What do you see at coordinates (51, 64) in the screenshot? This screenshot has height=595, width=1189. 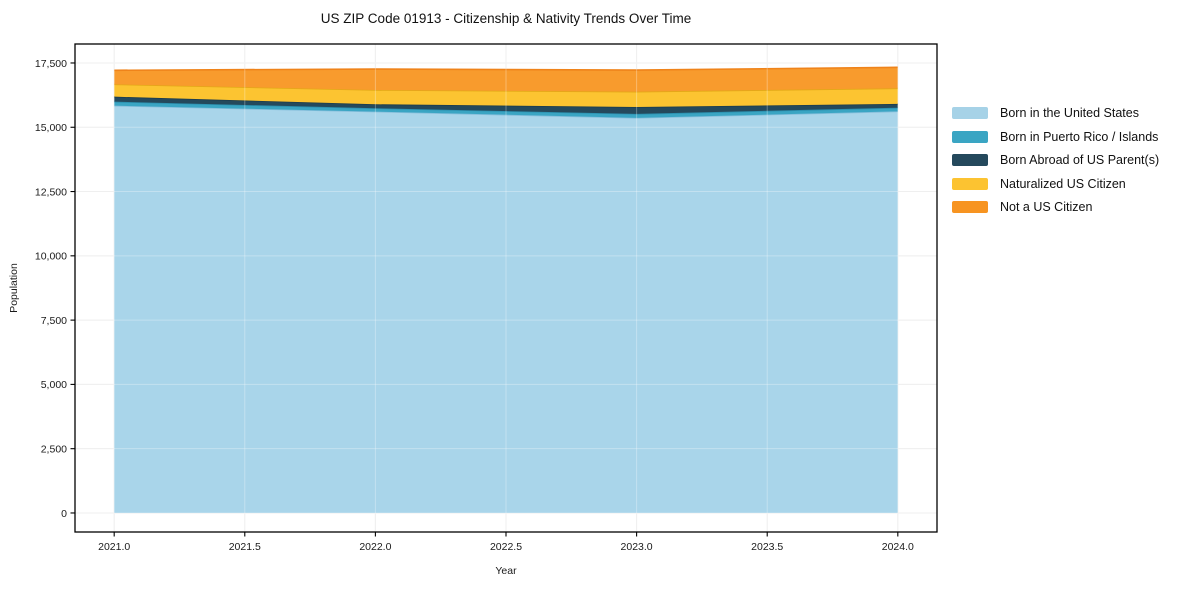 I see `svg-text: 17,500` at bounding box center [51, 64].